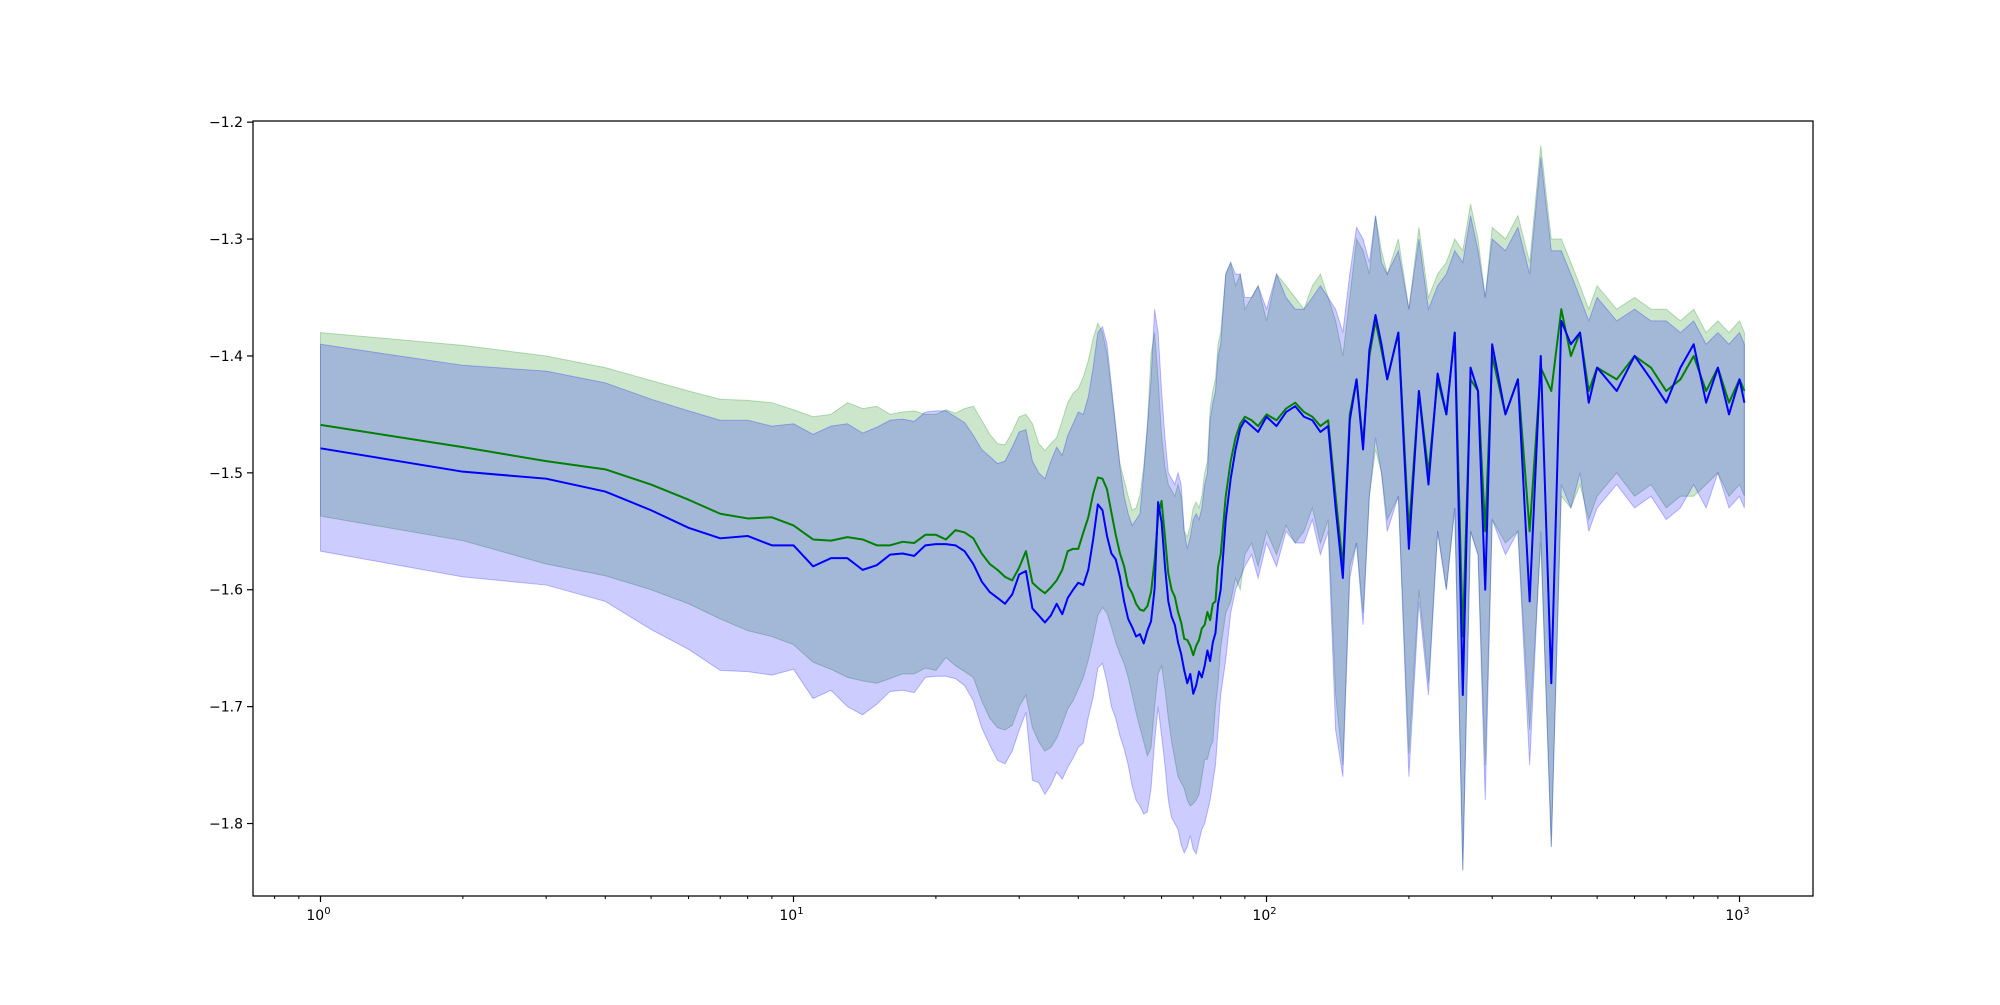 This screenshot has width=2000, height=1005. I want to click on y-tick-label: −1.3, so click(226, 240).